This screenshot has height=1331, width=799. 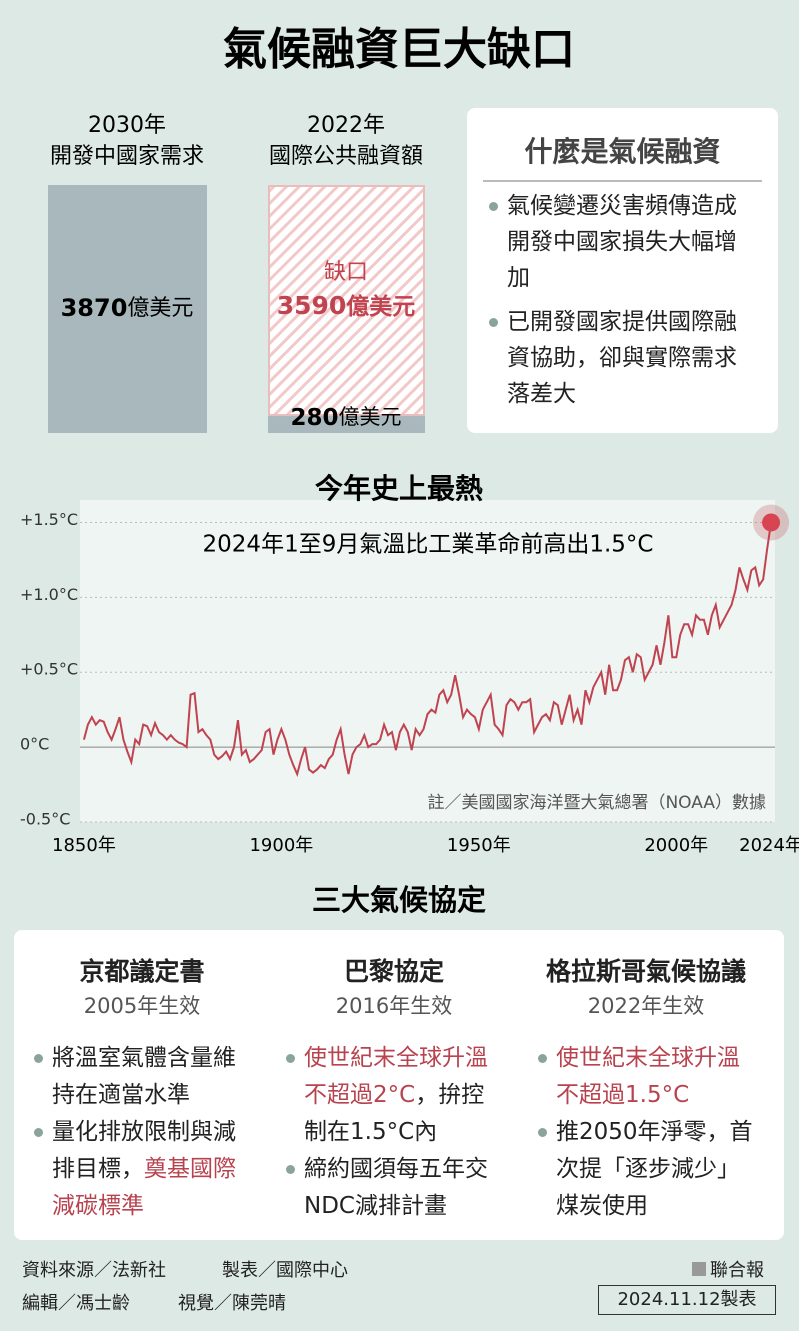 What do you see at coordinates (285, 1270) in the screenshot?
I see `credit: 製表／國際中心` at bounding box center [285, 1270].